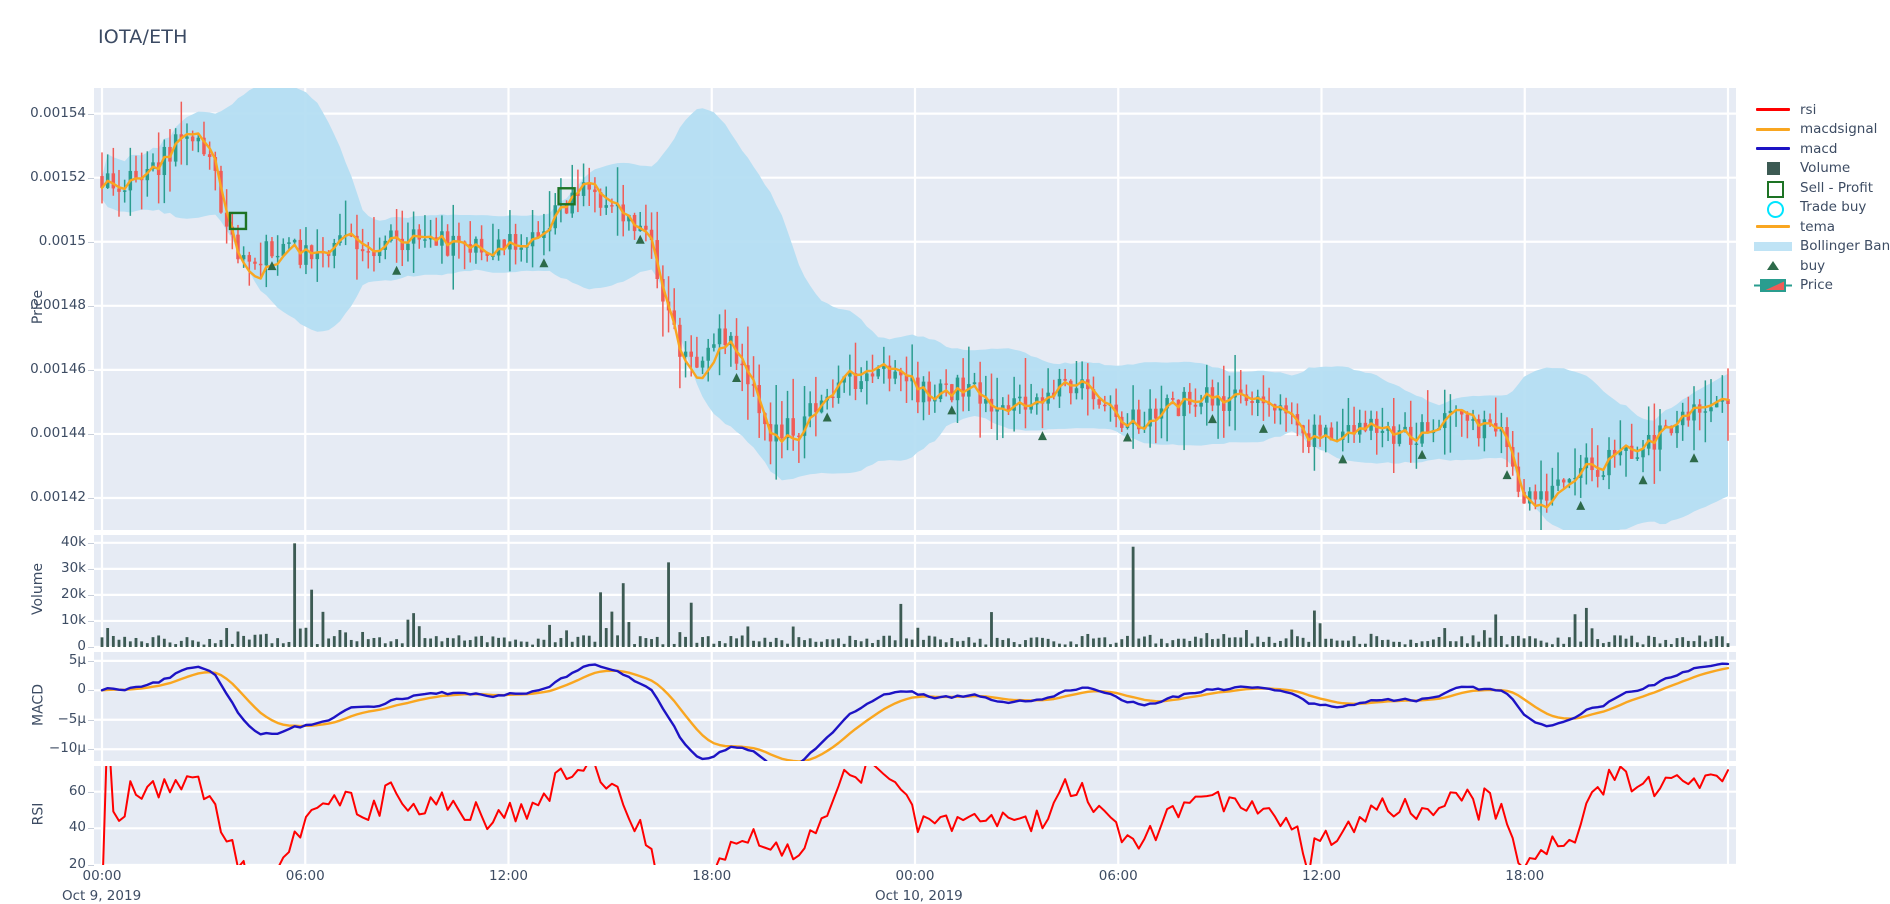  Describe the element at coordinates (1808, 109) in the screenshot. I see `legend-label: rsi` at that location.